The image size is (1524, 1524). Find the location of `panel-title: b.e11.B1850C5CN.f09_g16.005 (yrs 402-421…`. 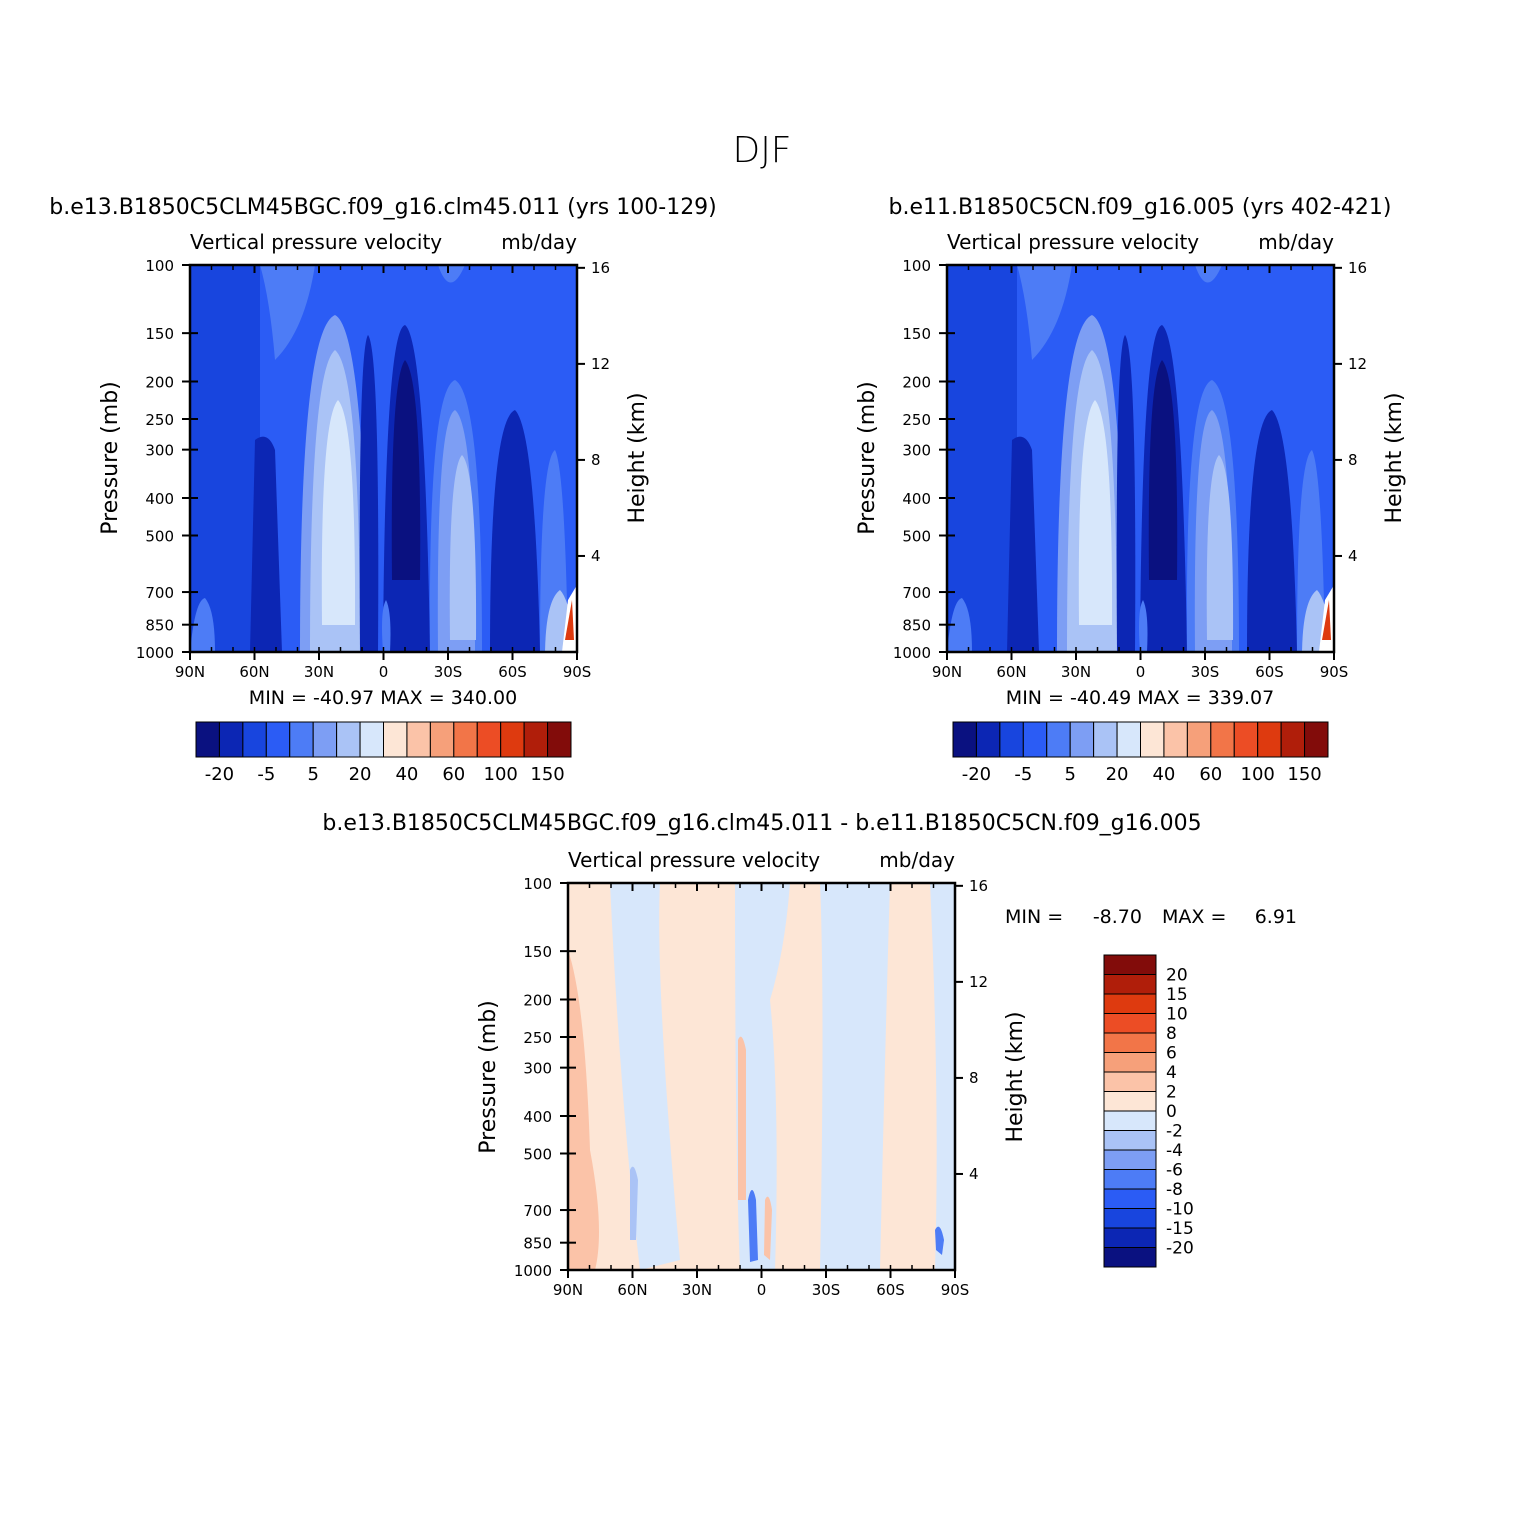

panel-title: b.e11.B1850C5CN.f09_g16.005 (yrs 402-421… is located at coordinates (1139, 207).